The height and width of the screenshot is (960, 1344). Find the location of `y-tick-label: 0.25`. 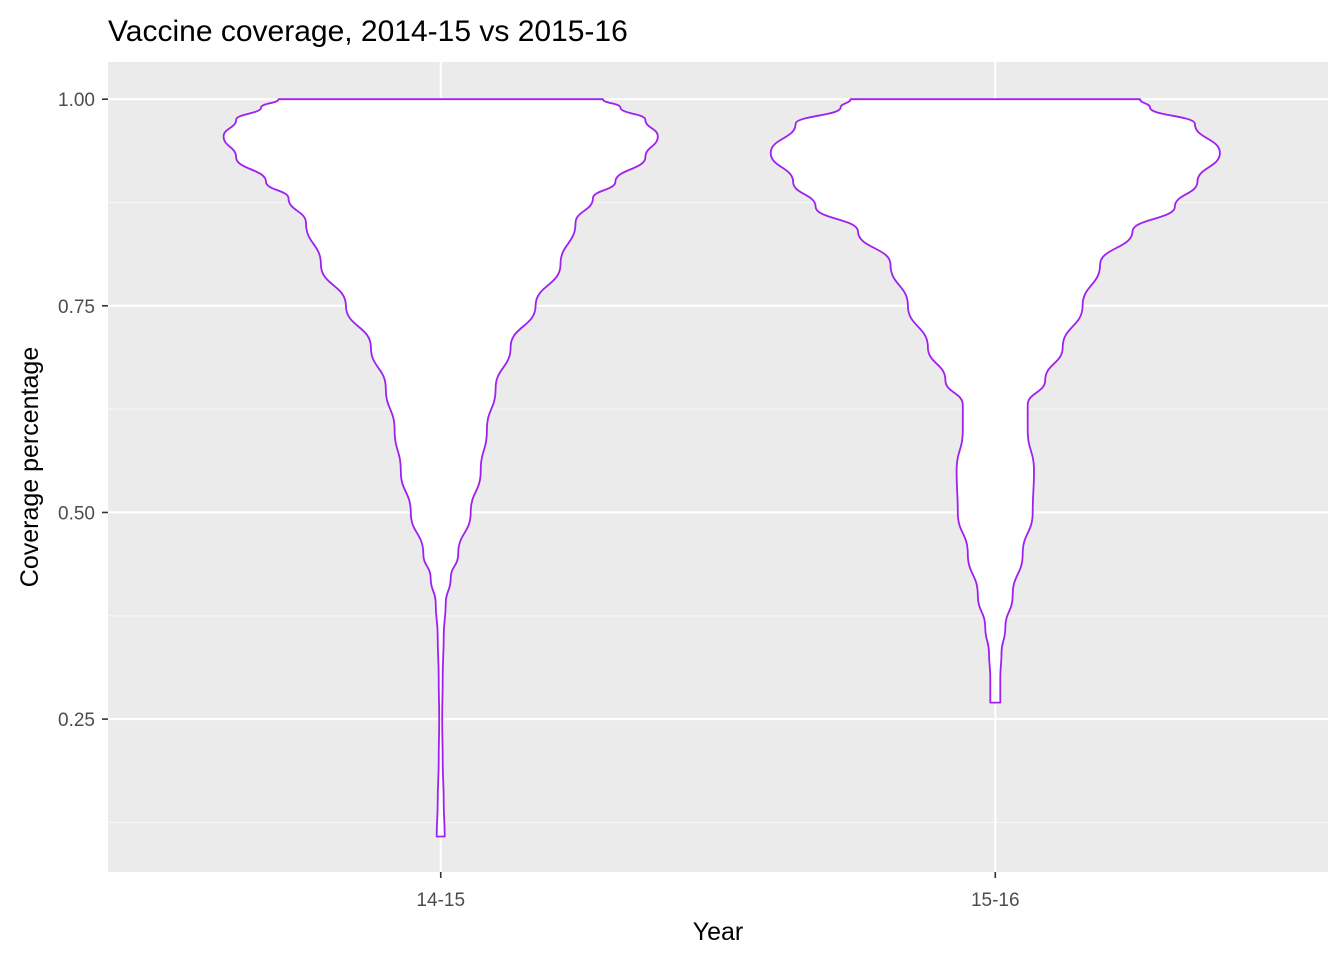

y-tick-label: 0.25 is located at coordinates (76, 720).